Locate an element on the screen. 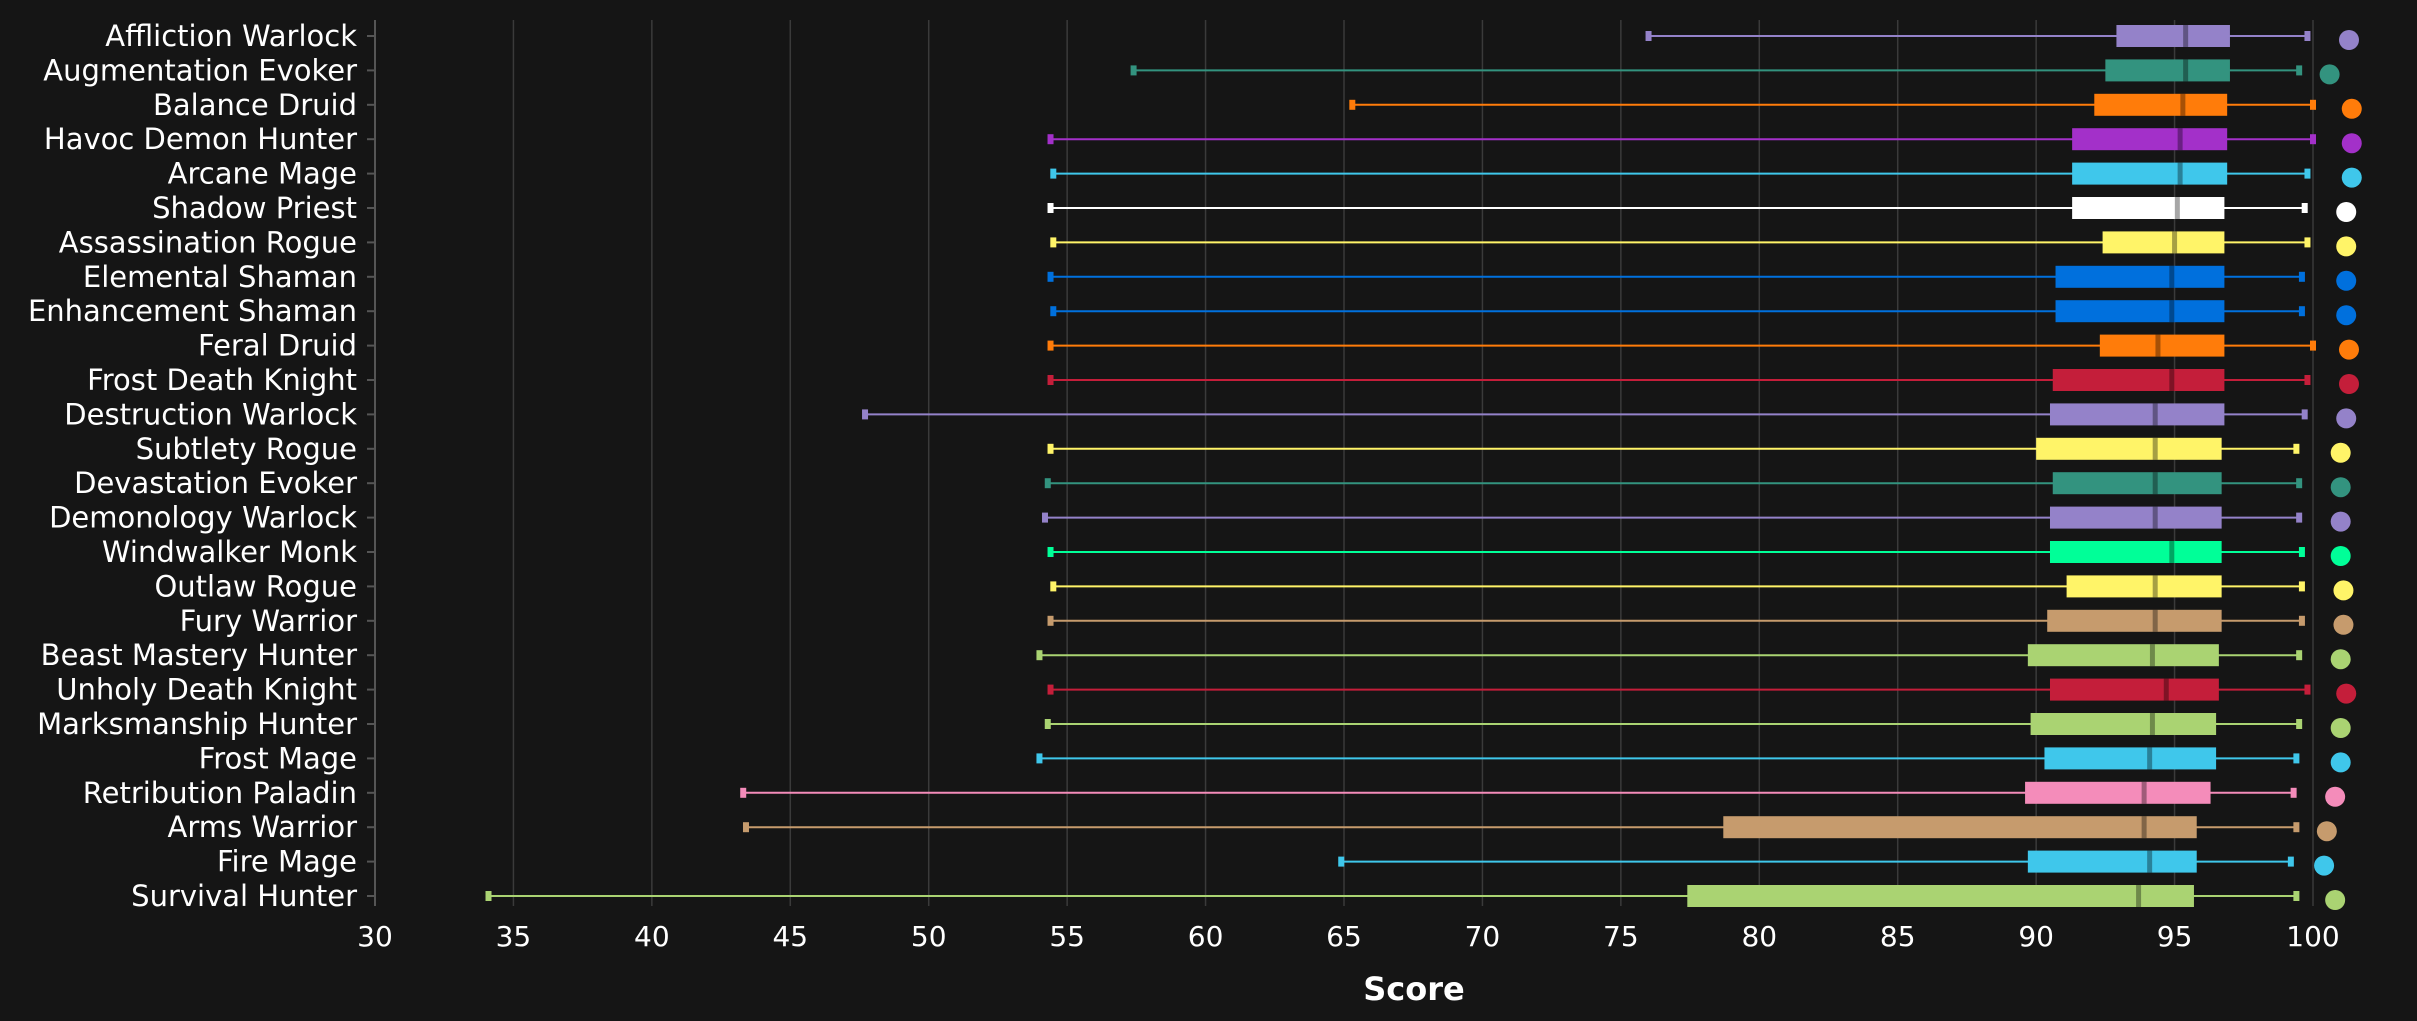 The image size is (2417, 1021). x-tick-label: 95 is located at coordinates (2175, 936).